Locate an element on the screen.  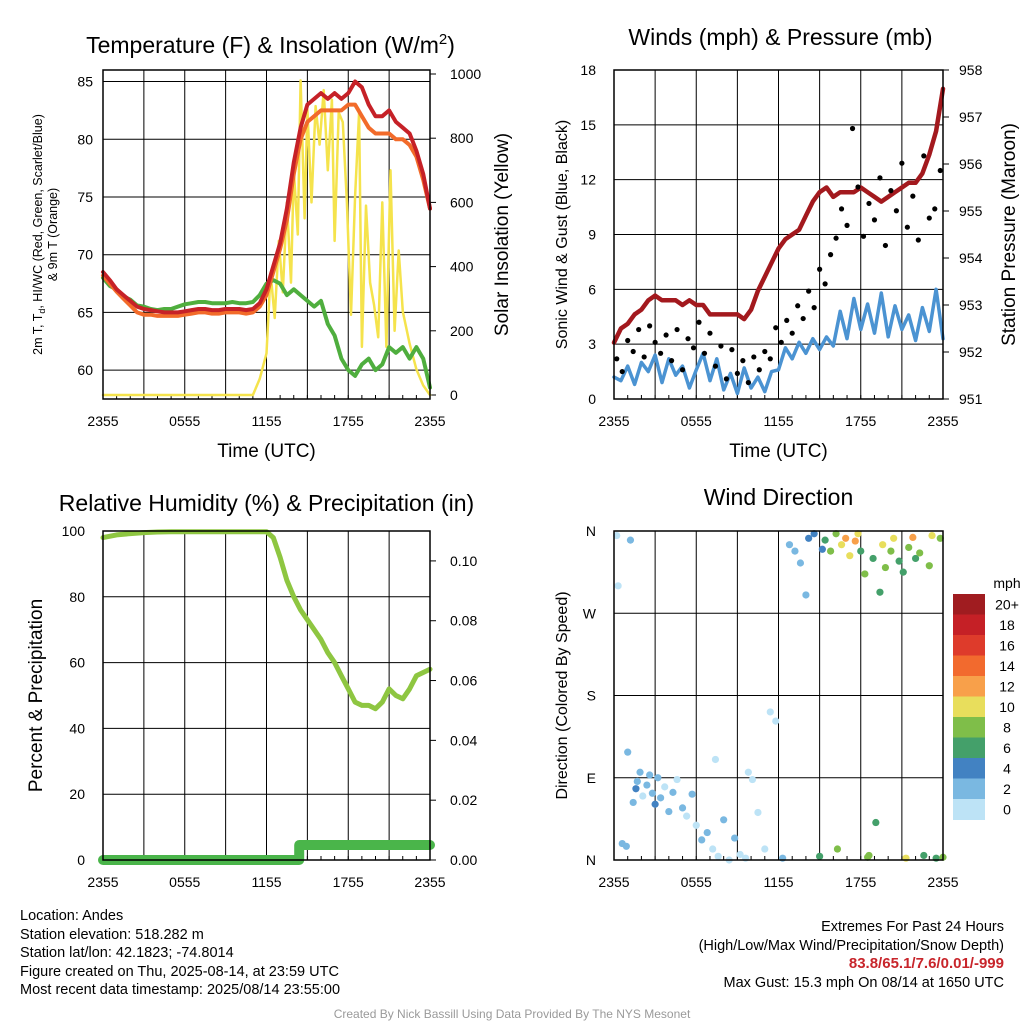
y-tick-label-right: 954 is located at coordinates (971, 258).